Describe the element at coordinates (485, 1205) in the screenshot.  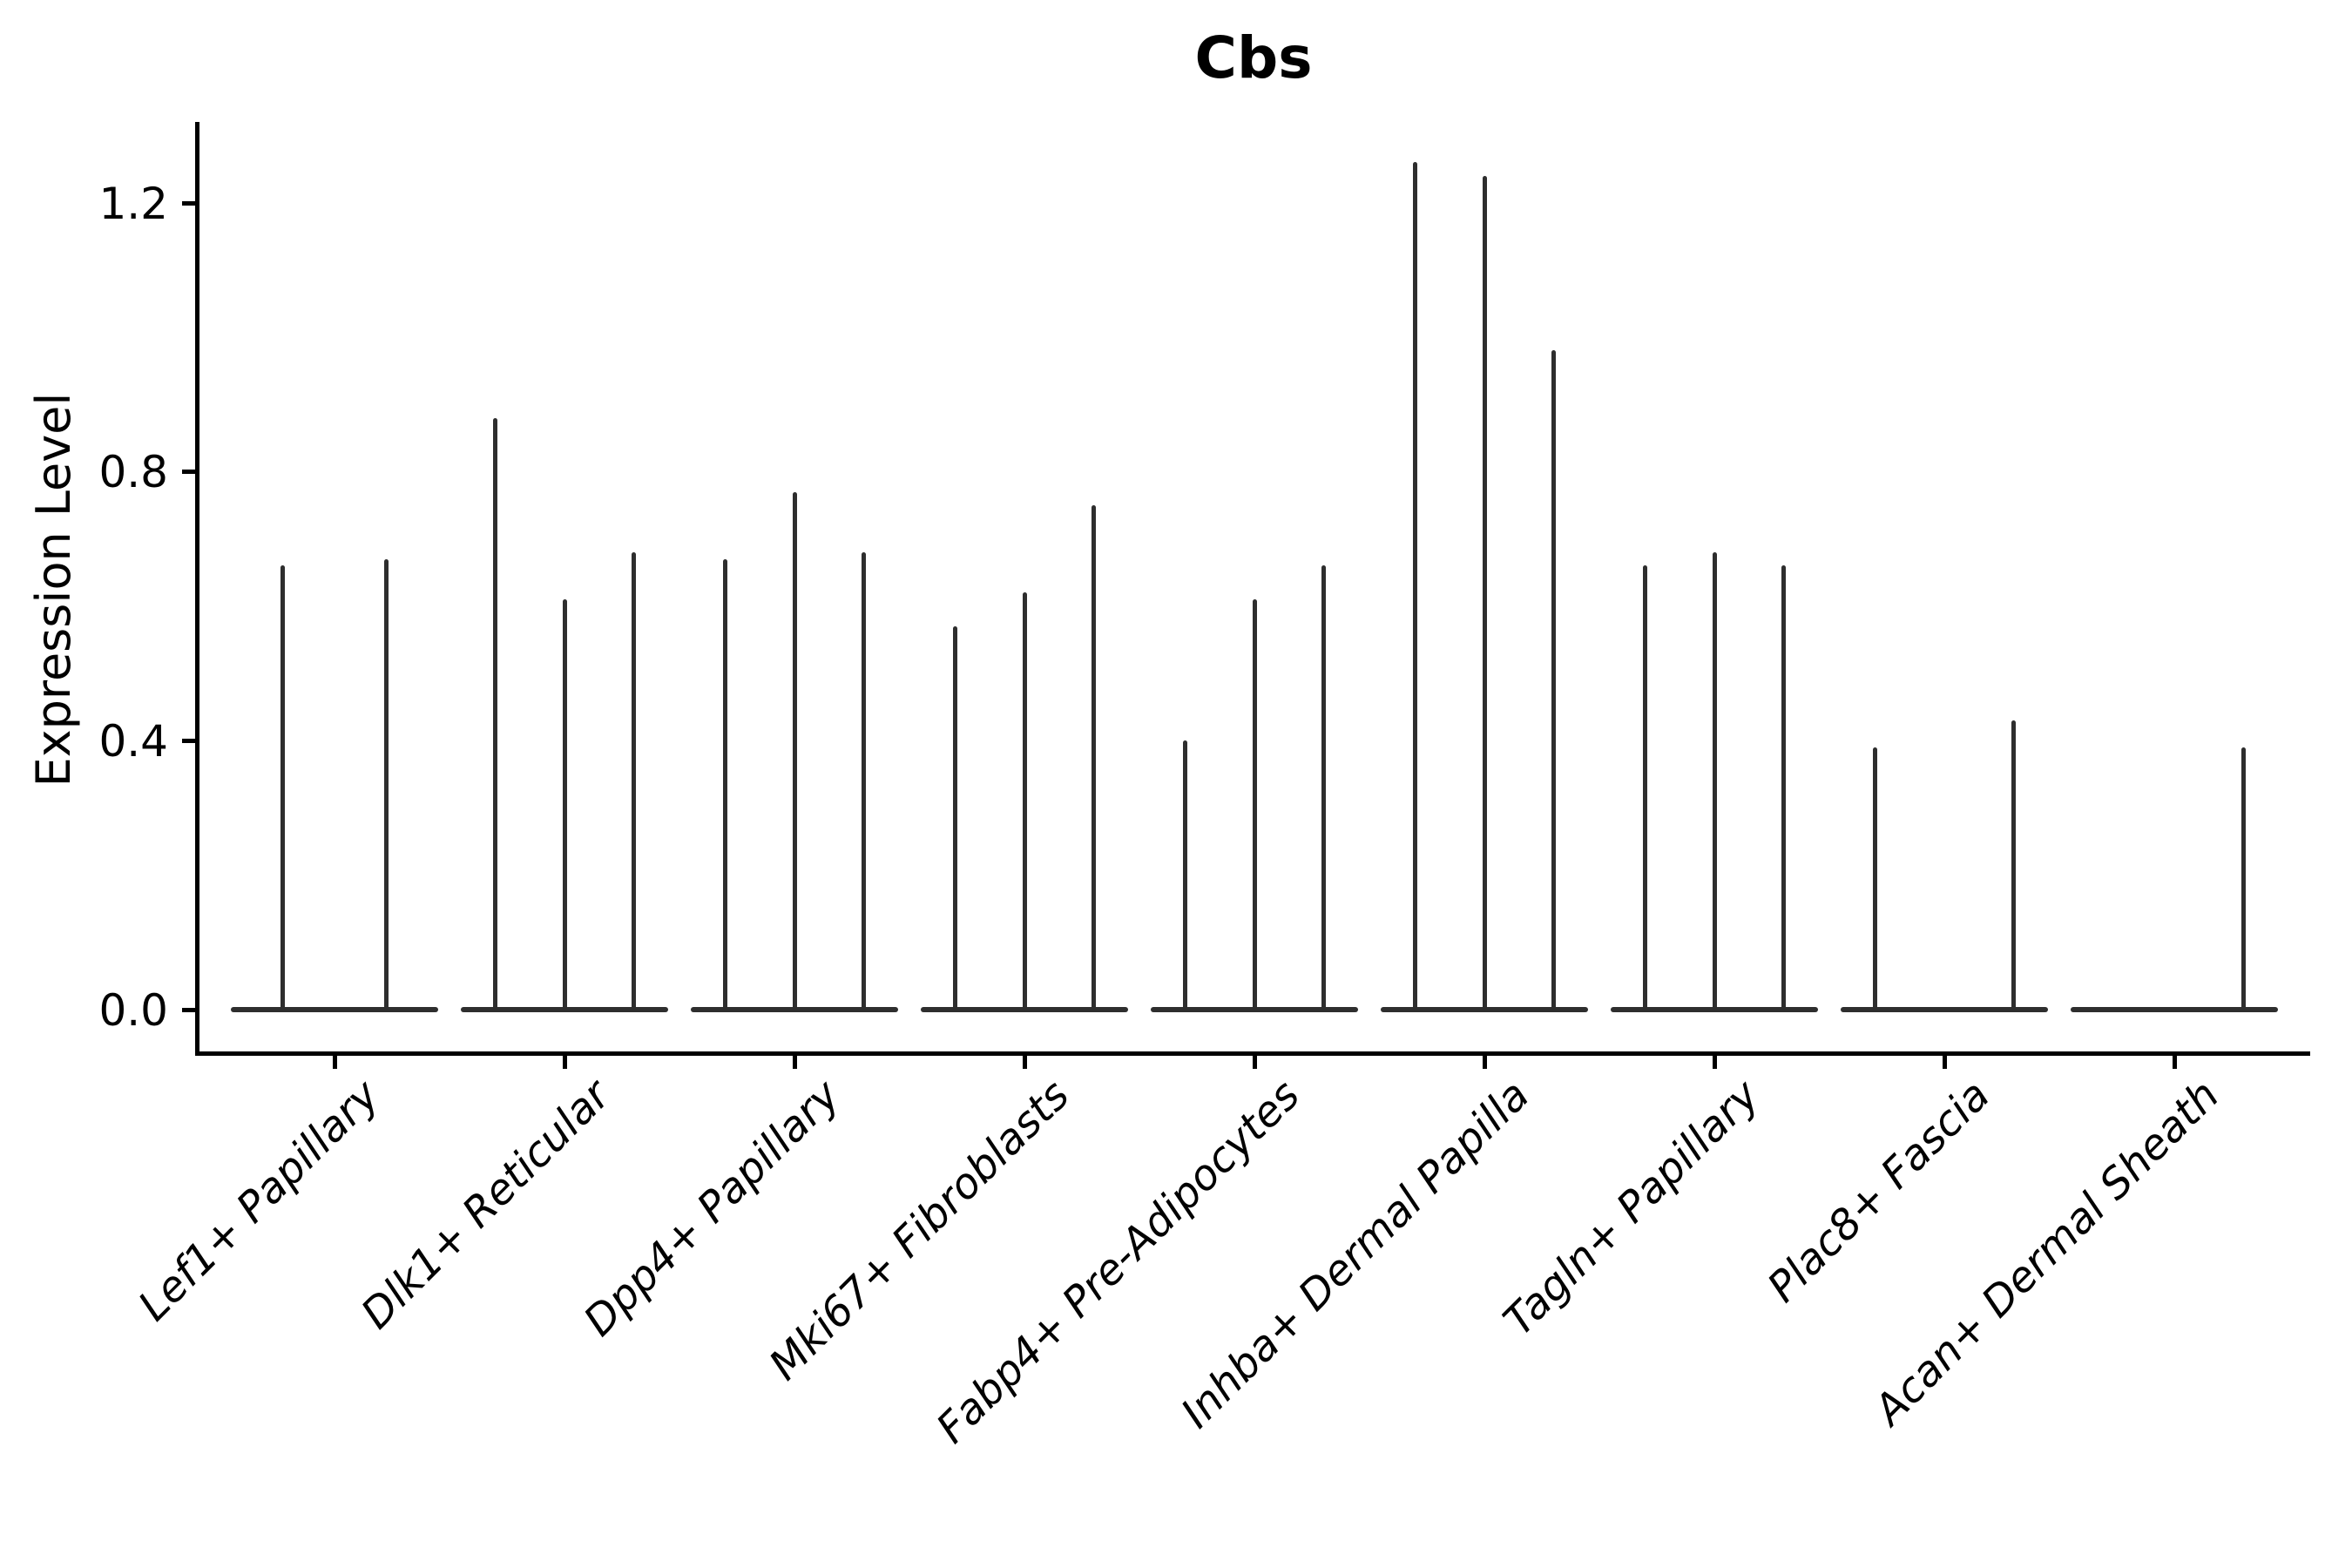
I see `x-tick-label-text: Dlk1+ Reticular` at that location.